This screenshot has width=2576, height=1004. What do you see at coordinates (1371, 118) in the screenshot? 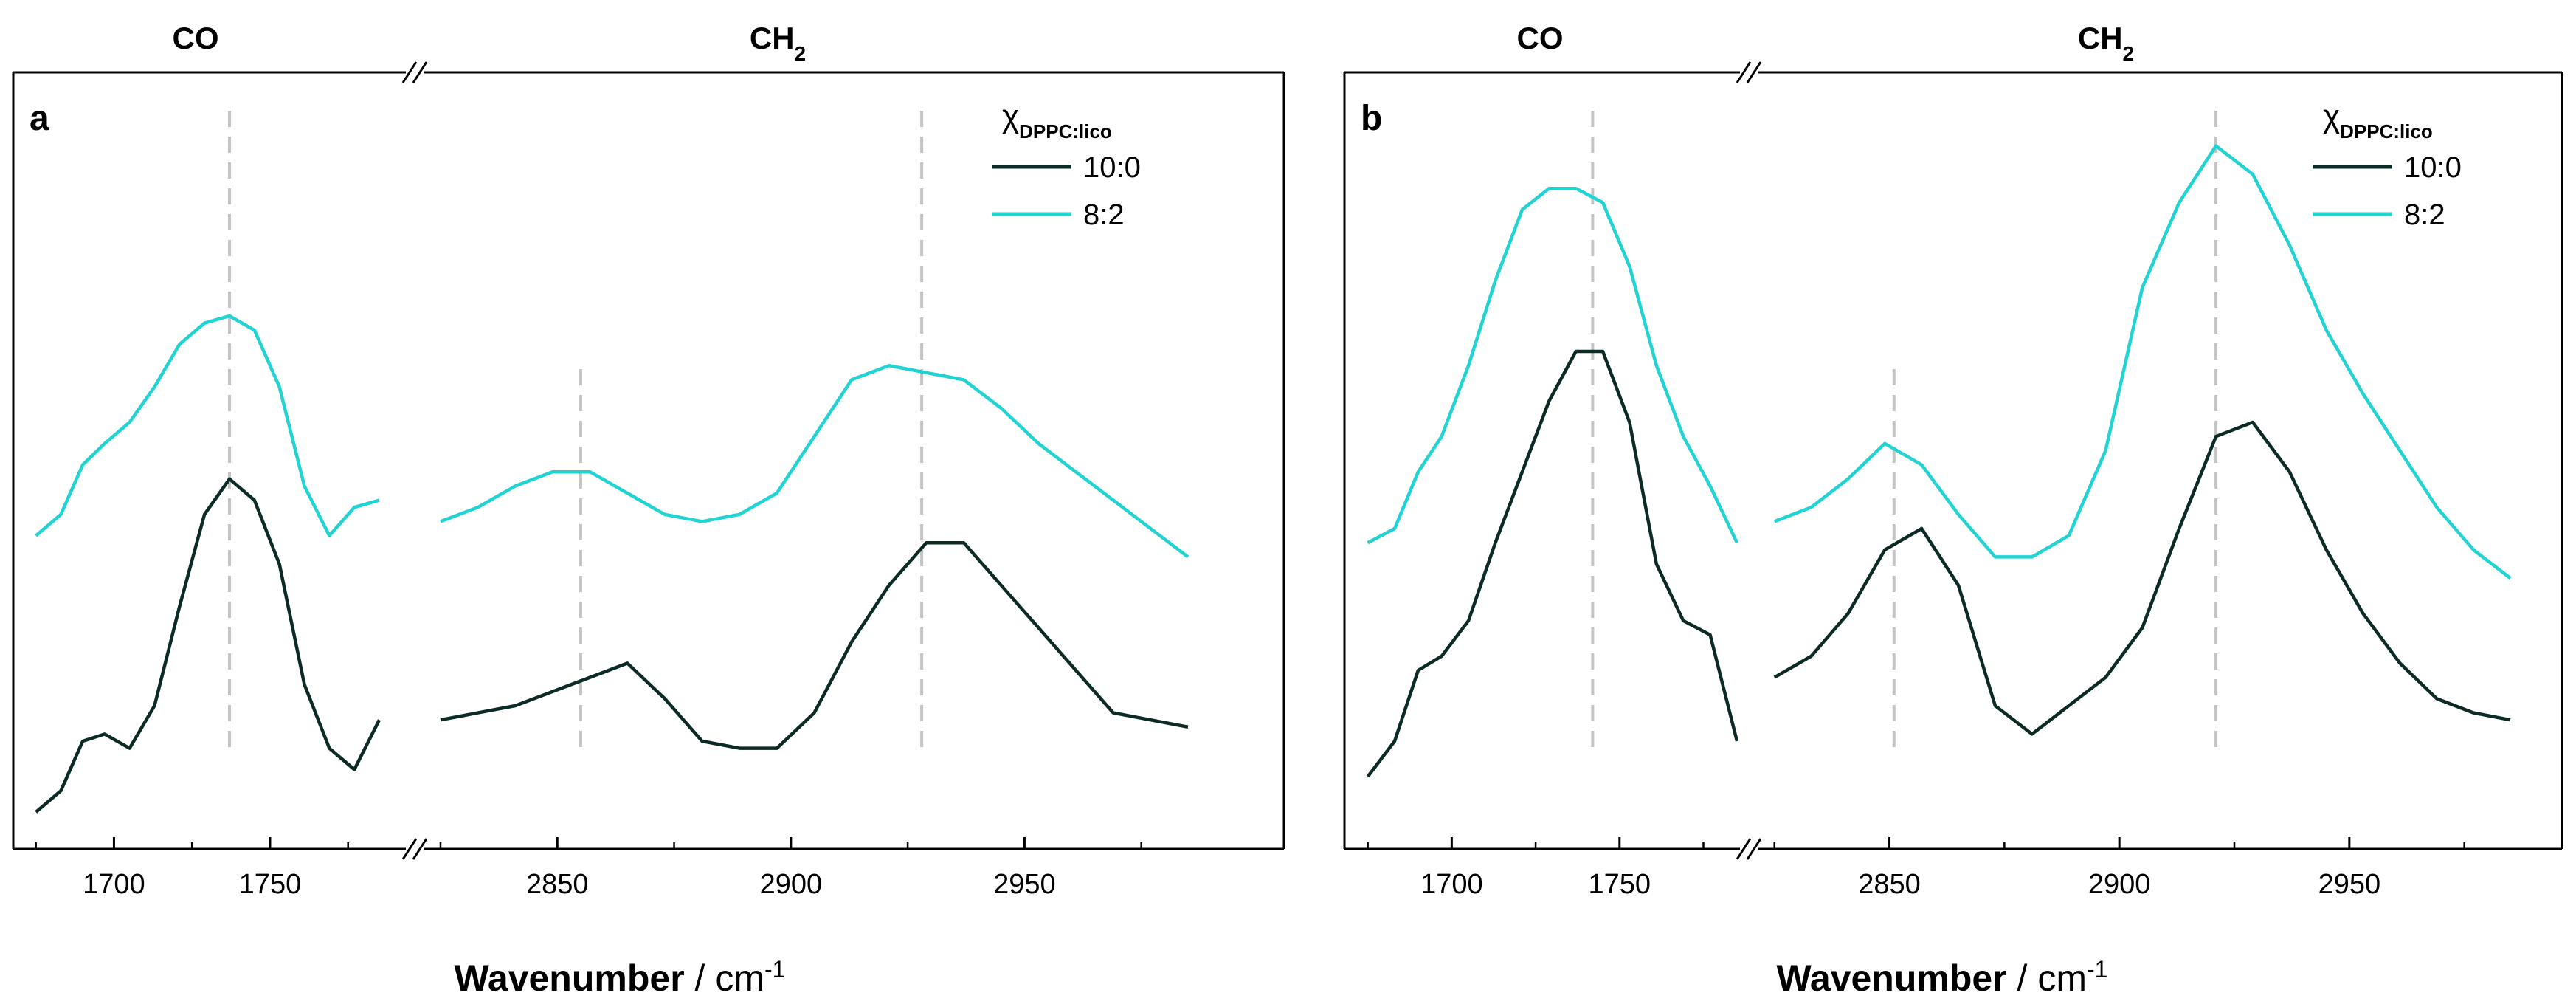
I see `panel-label: b` at bounding box center [1371, 118].